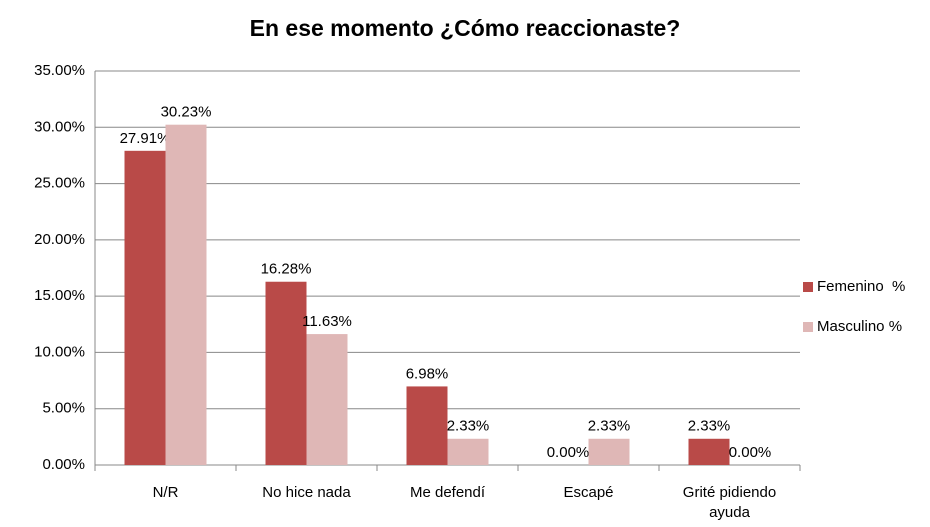  What do you see at coordinates (63, 408) in the screenshot?
I see `y-tick-label: 5.00%` at bounding box center [63, 408].